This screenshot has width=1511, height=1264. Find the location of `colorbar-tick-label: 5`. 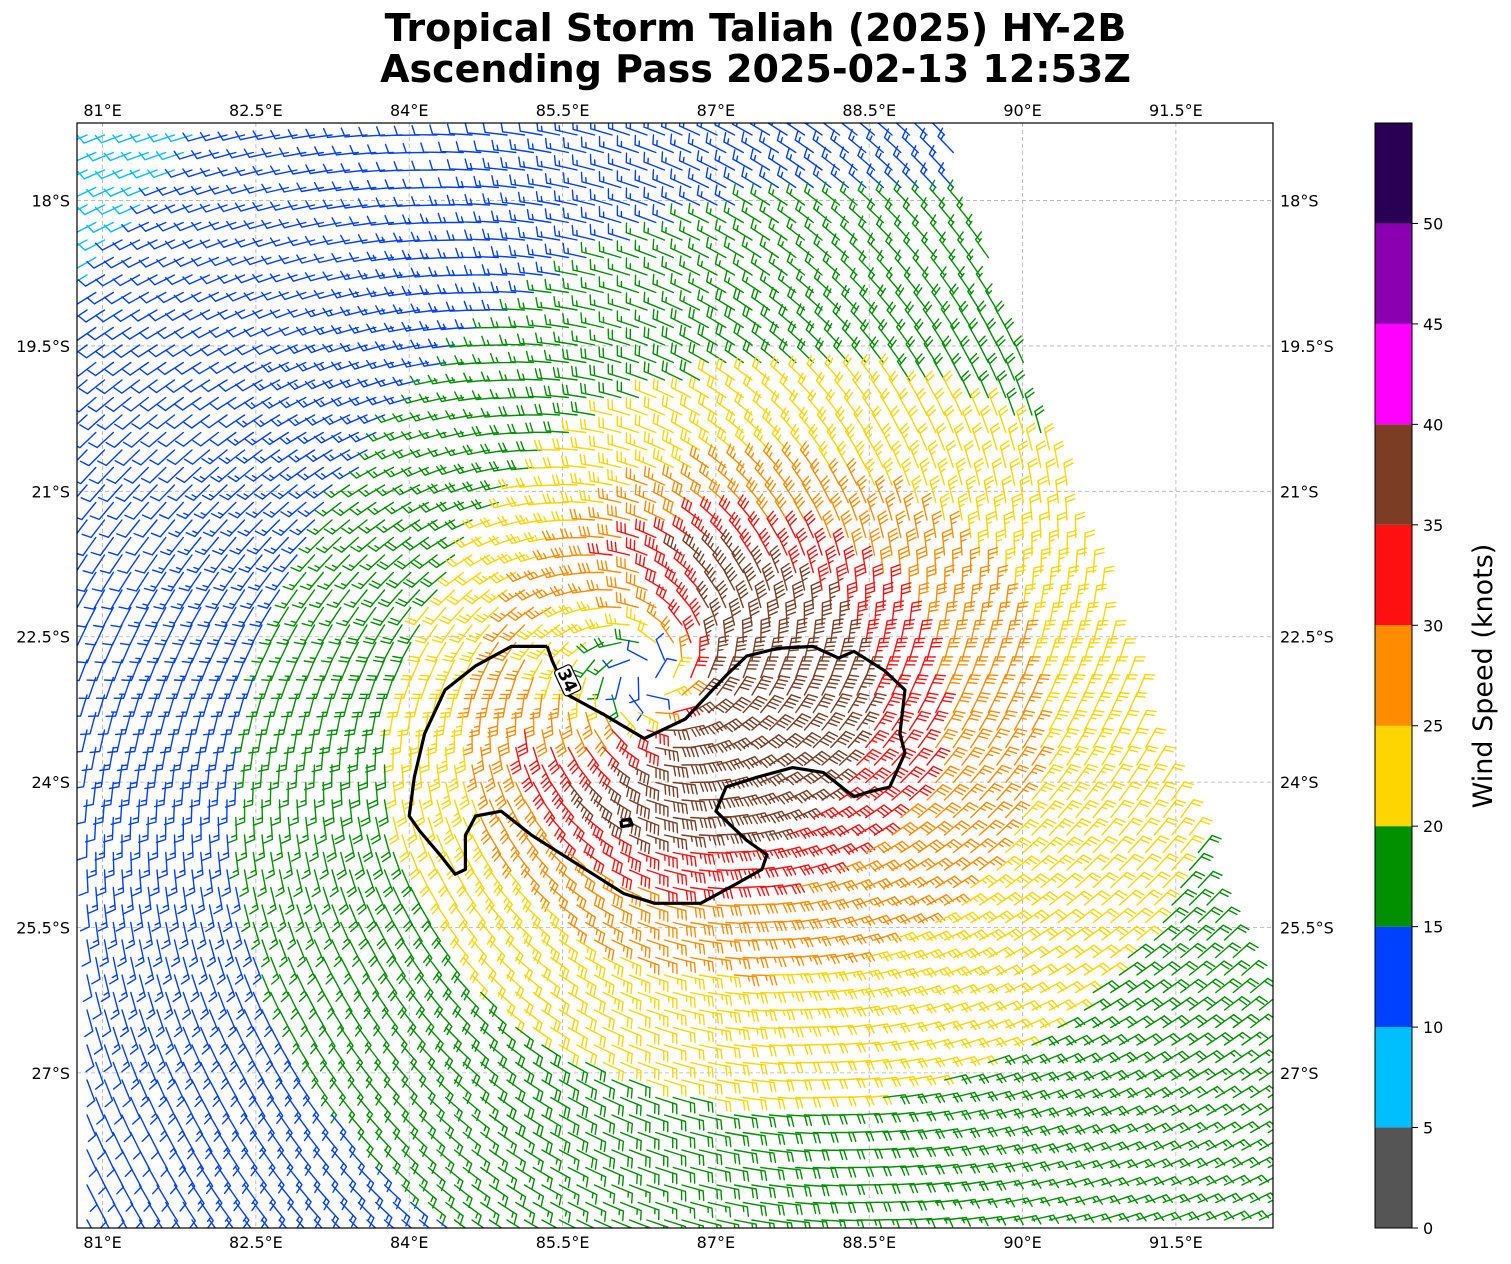

colorbar-tick-label: 5 is located at coordinates (1428, 1128).